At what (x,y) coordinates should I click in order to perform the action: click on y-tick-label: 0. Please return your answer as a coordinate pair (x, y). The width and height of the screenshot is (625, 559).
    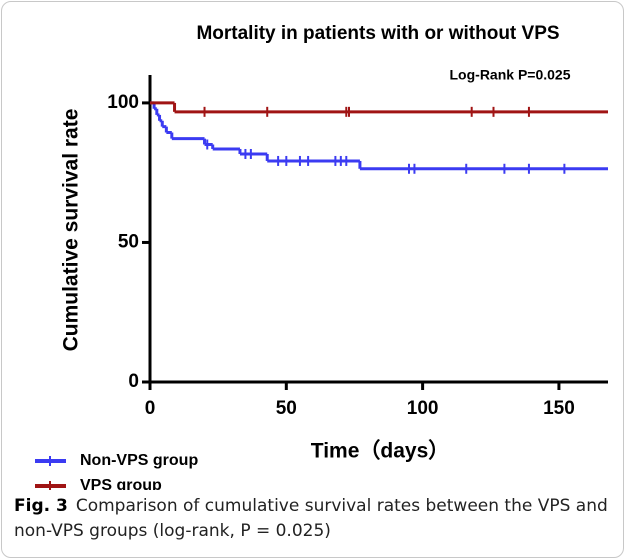
    Looking at the image, I should click on (133, 381).